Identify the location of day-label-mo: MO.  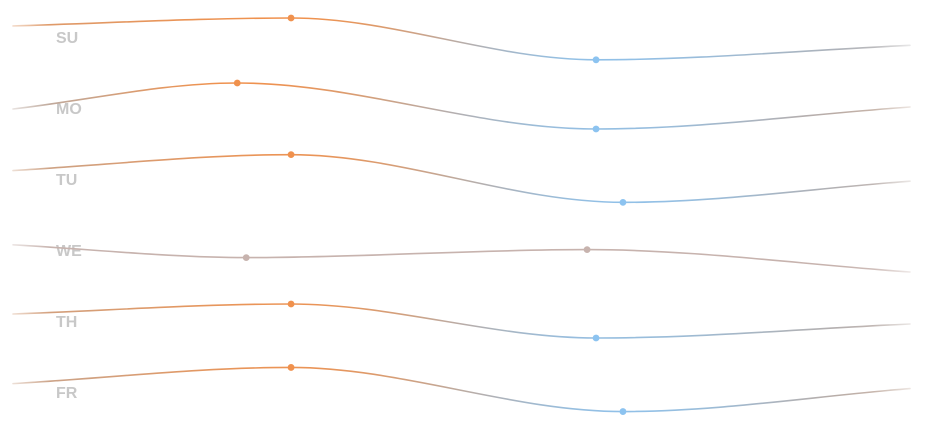
(69, 109).